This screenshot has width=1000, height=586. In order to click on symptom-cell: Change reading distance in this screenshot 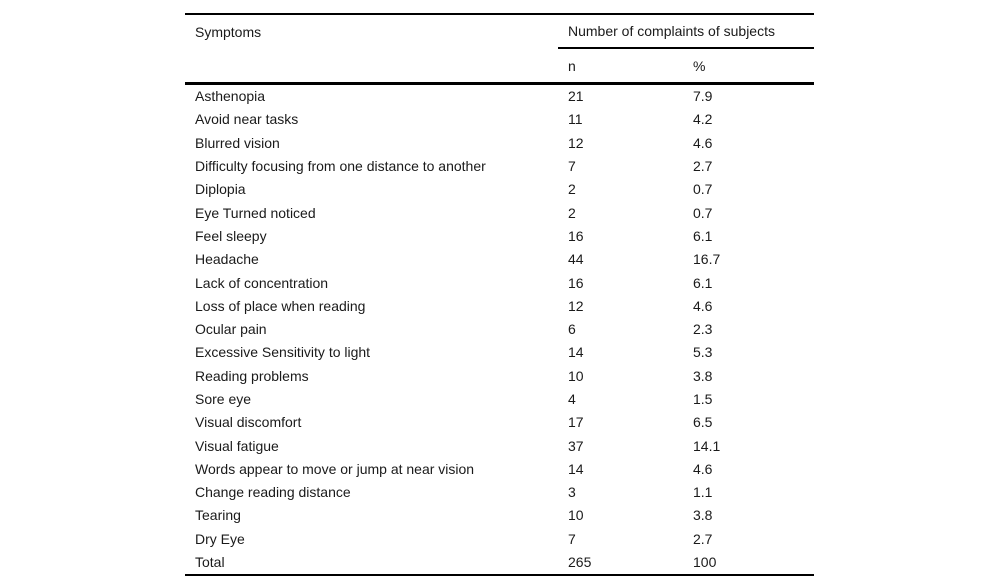, I will do `click(273, 492)`.